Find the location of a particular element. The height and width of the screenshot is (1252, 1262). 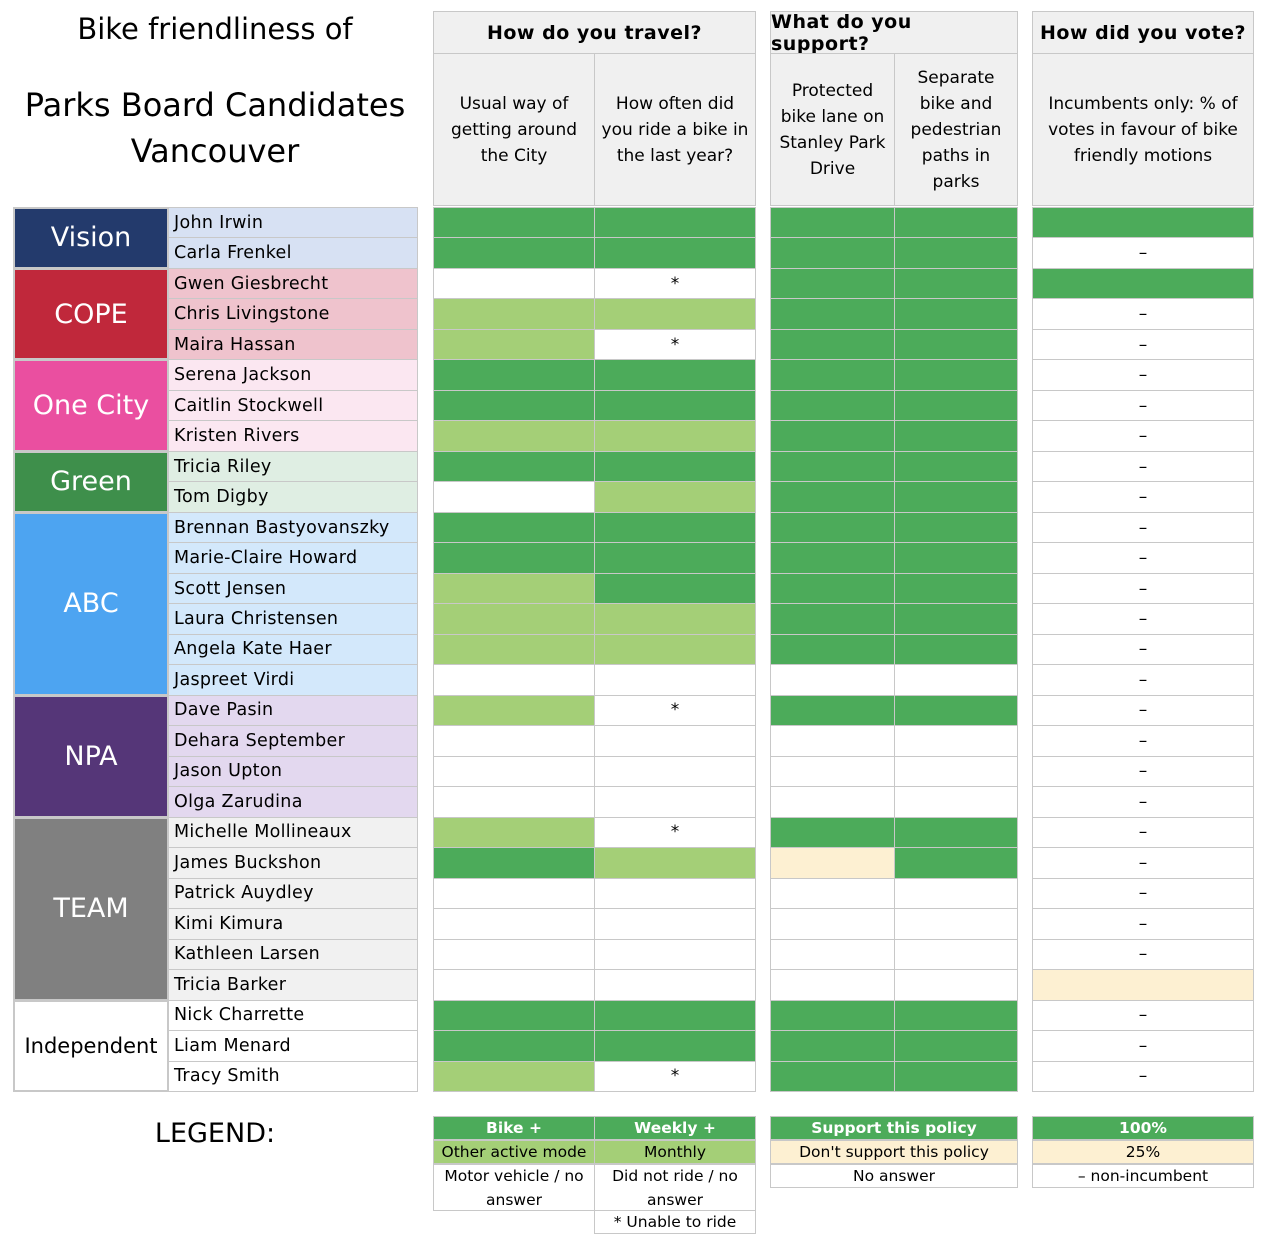

group-header-travel: How do you travel? is located at coordinates (594, 32).